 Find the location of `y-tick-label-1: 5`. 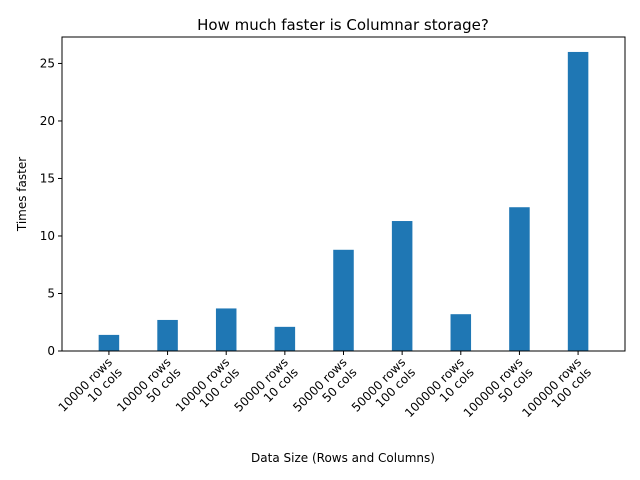

y-tick-label-1: 5 is located at coordinates (51, 293).